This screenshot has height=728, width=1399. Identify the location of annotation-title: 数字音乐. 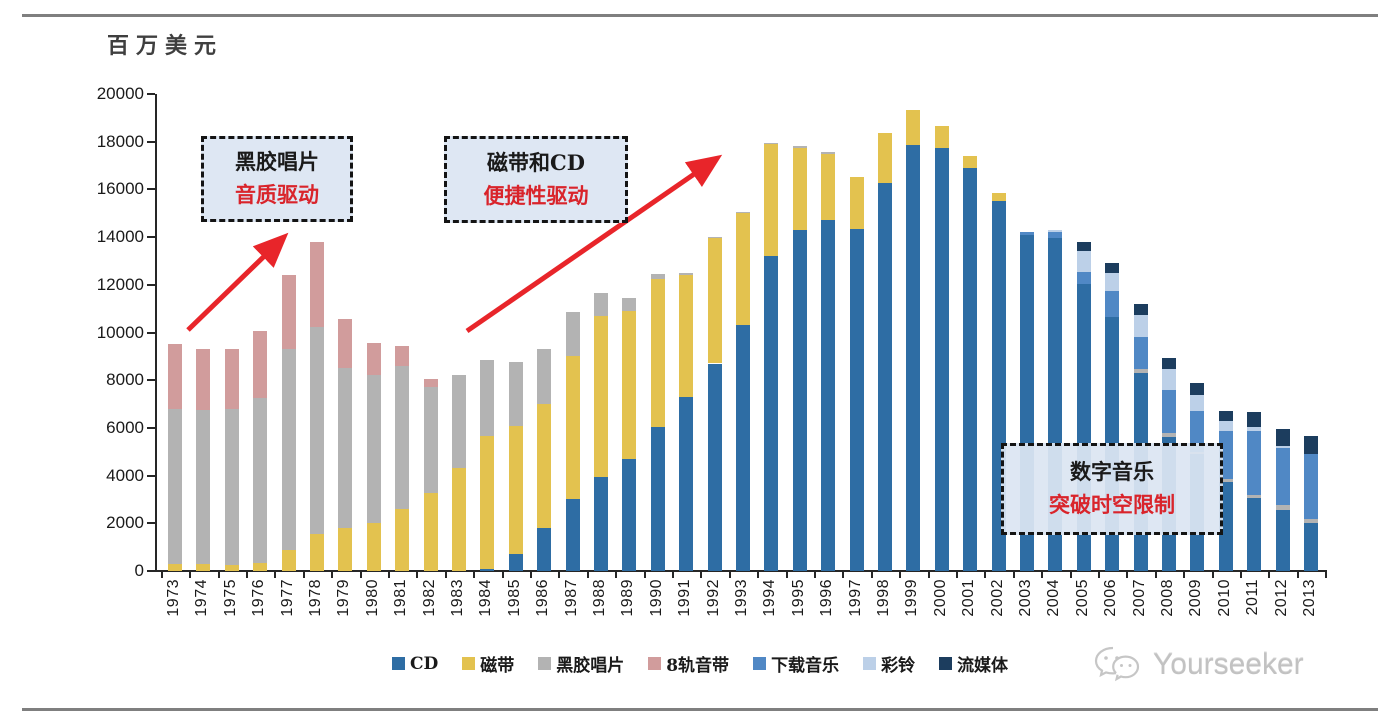
(1112, 472).